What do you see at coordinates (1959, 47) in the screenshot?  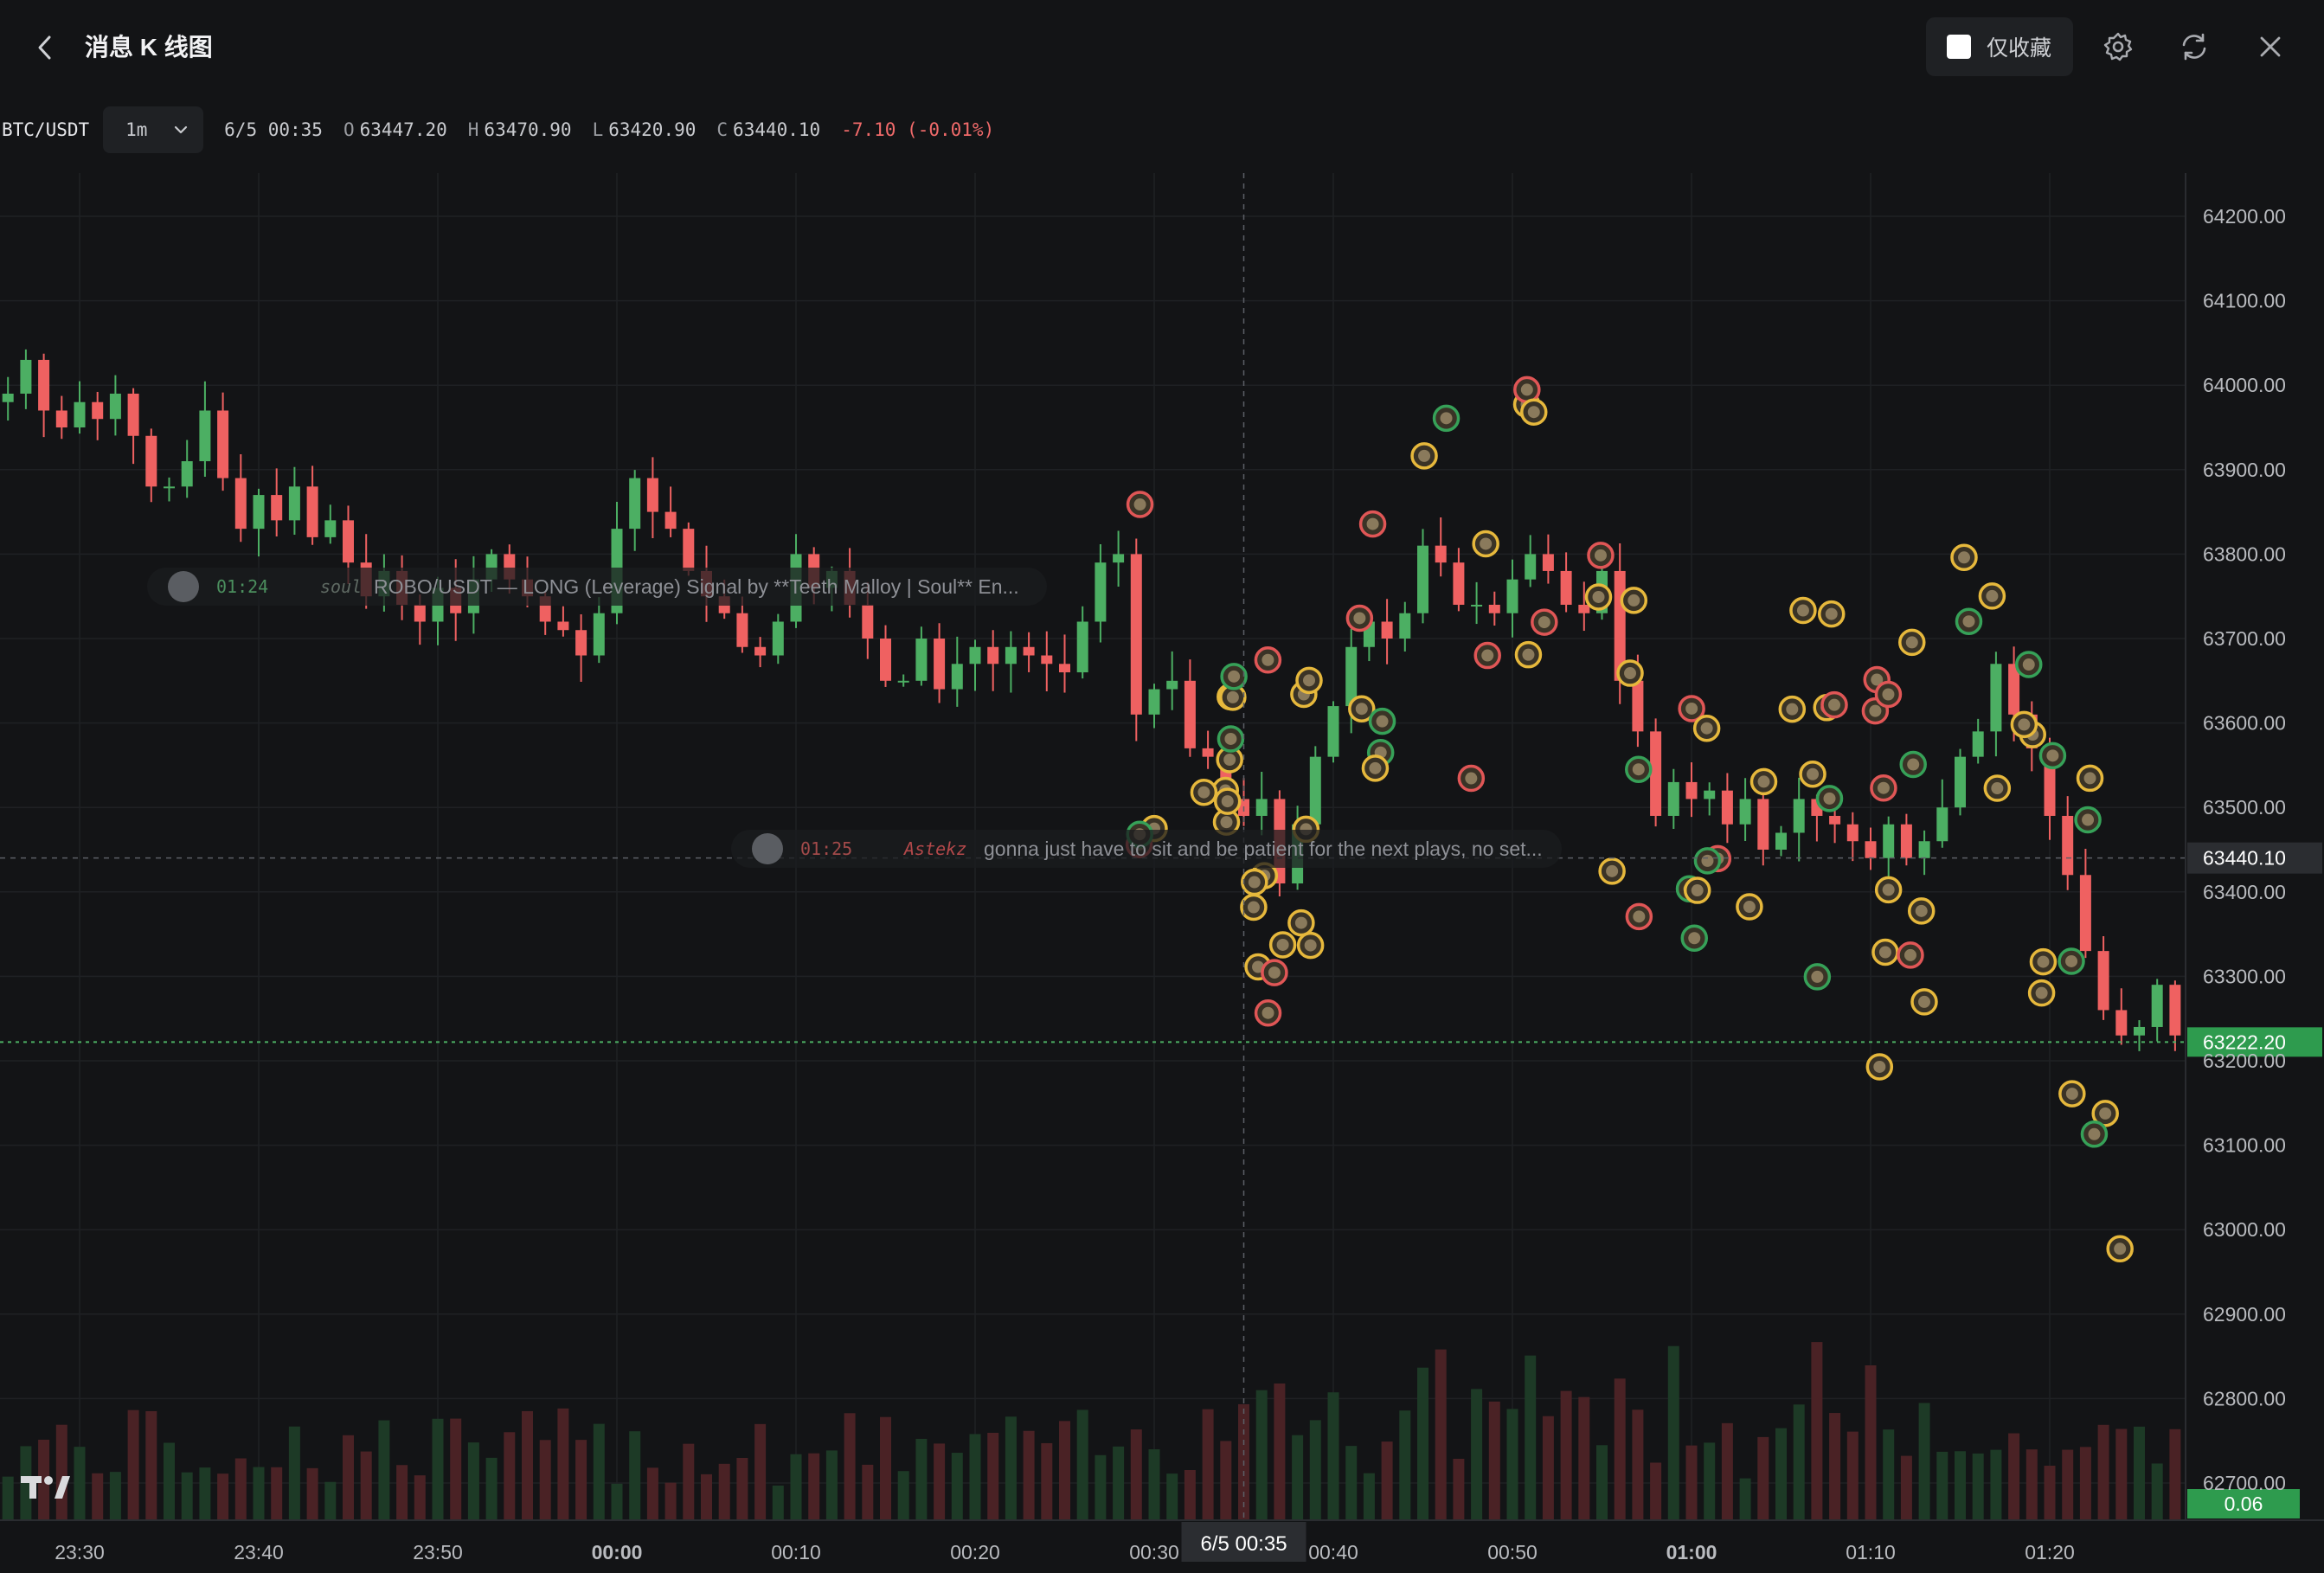 I see `favorites-only-checkbox` at bounding box center [1959, 47].